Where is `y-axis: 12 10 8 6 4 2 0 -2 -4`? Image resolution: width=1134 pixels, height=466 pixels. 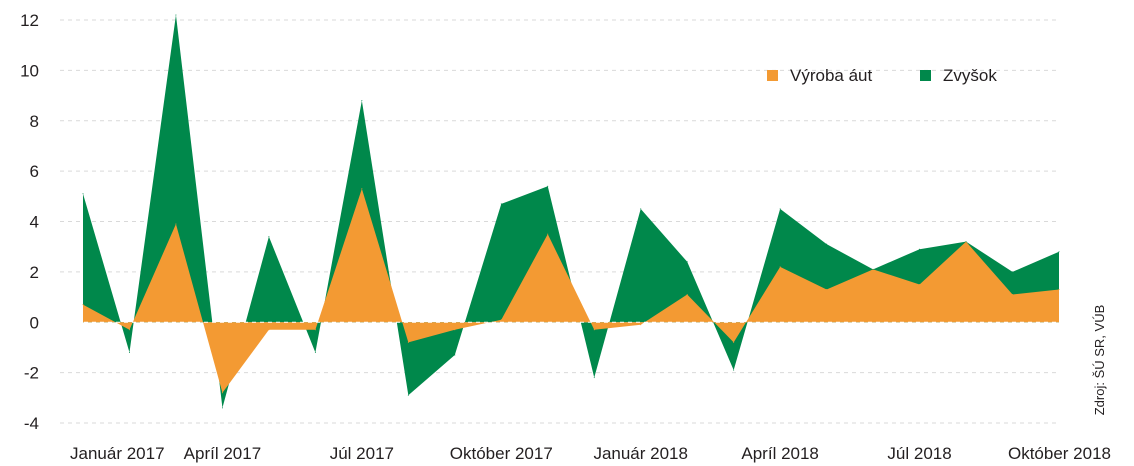 y-axis: 12 10 8 6 4 2 0 -2 -4 is located at coordinates (29, 222).